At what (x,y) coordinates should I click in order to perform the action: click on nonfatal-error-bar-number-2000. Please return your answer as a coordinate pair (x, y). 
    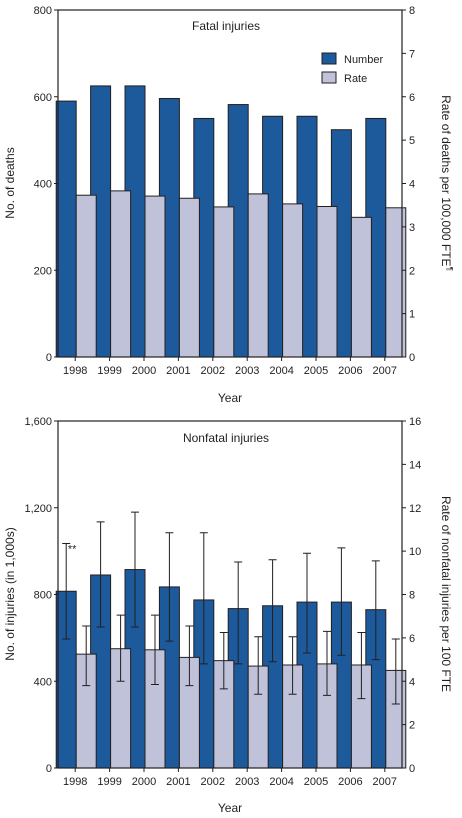
    Looking at the image, I should click on (135, 569).